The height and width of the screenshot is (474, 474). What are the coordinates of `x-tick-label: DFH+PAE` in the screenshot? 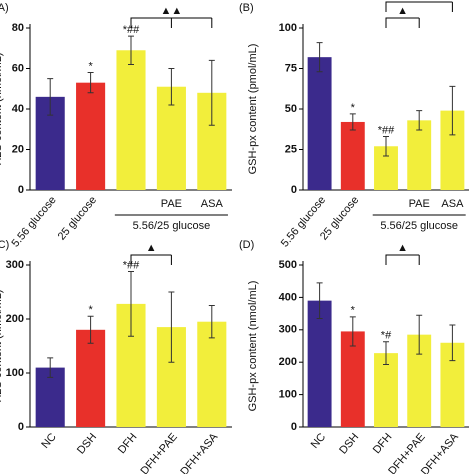 It's located at (158, 452).